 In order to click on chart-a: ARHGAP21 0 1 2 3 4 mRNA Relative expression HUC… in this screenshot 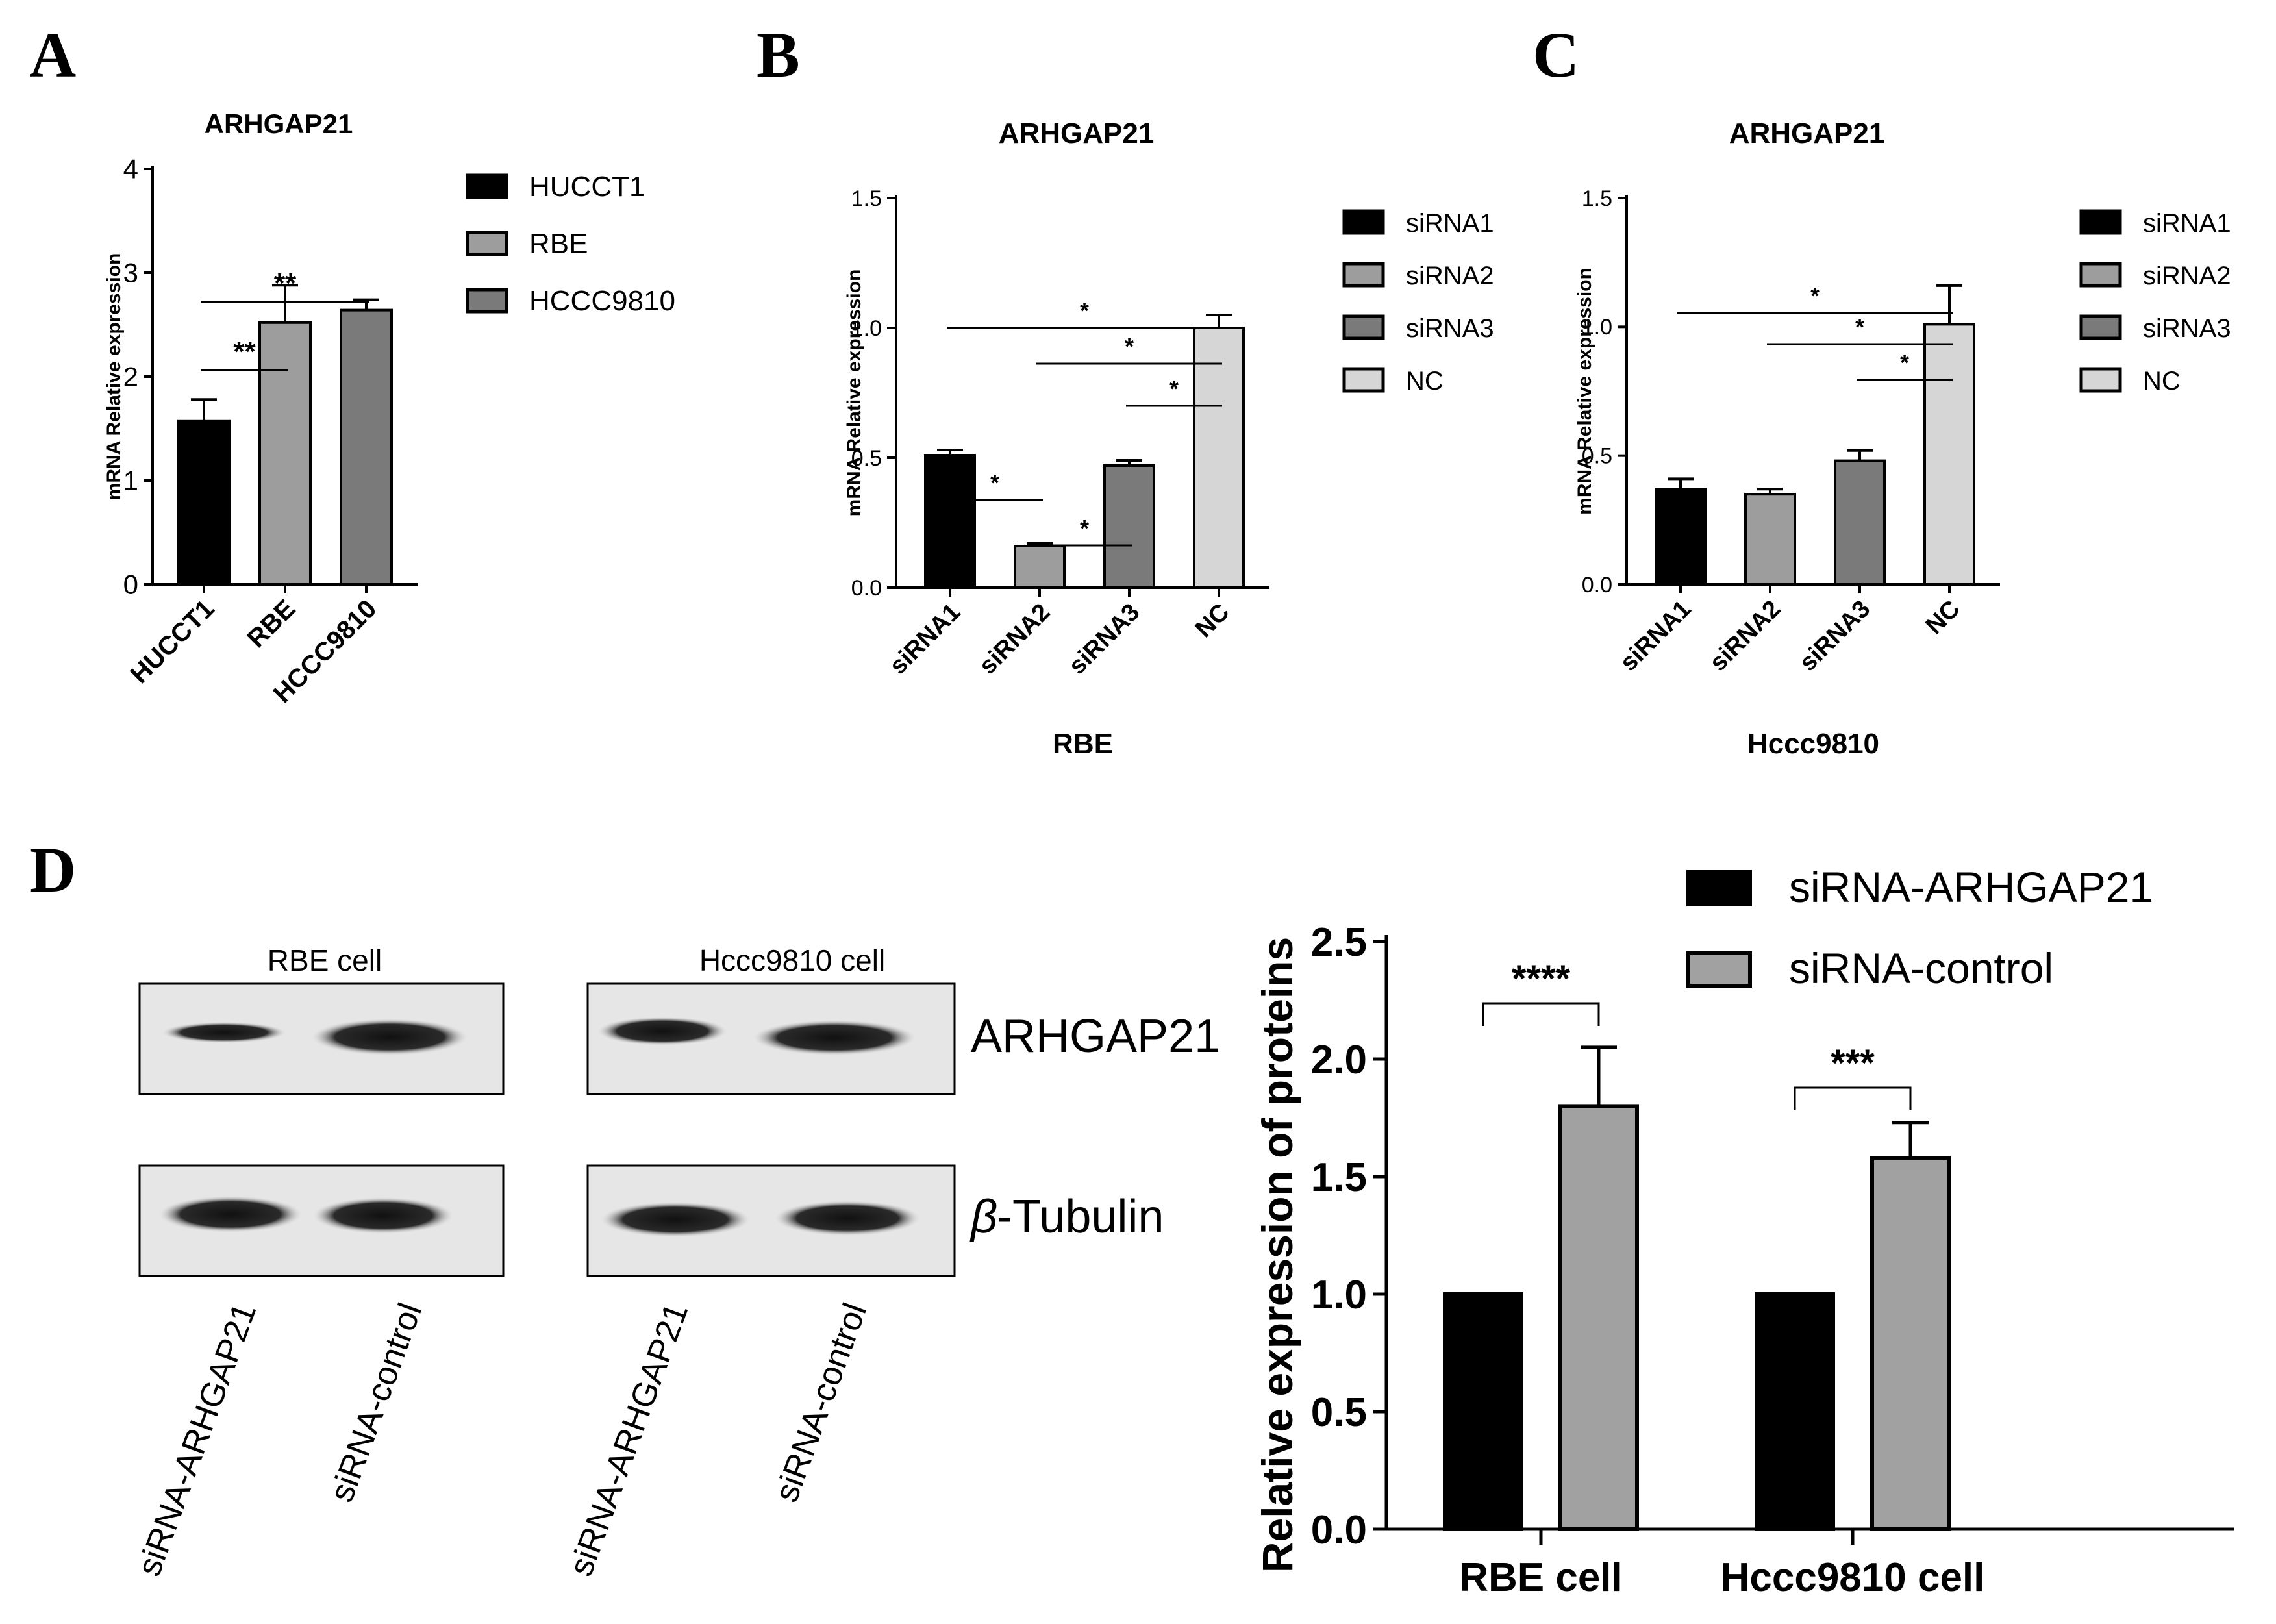, I will do `click(389, 408)`.